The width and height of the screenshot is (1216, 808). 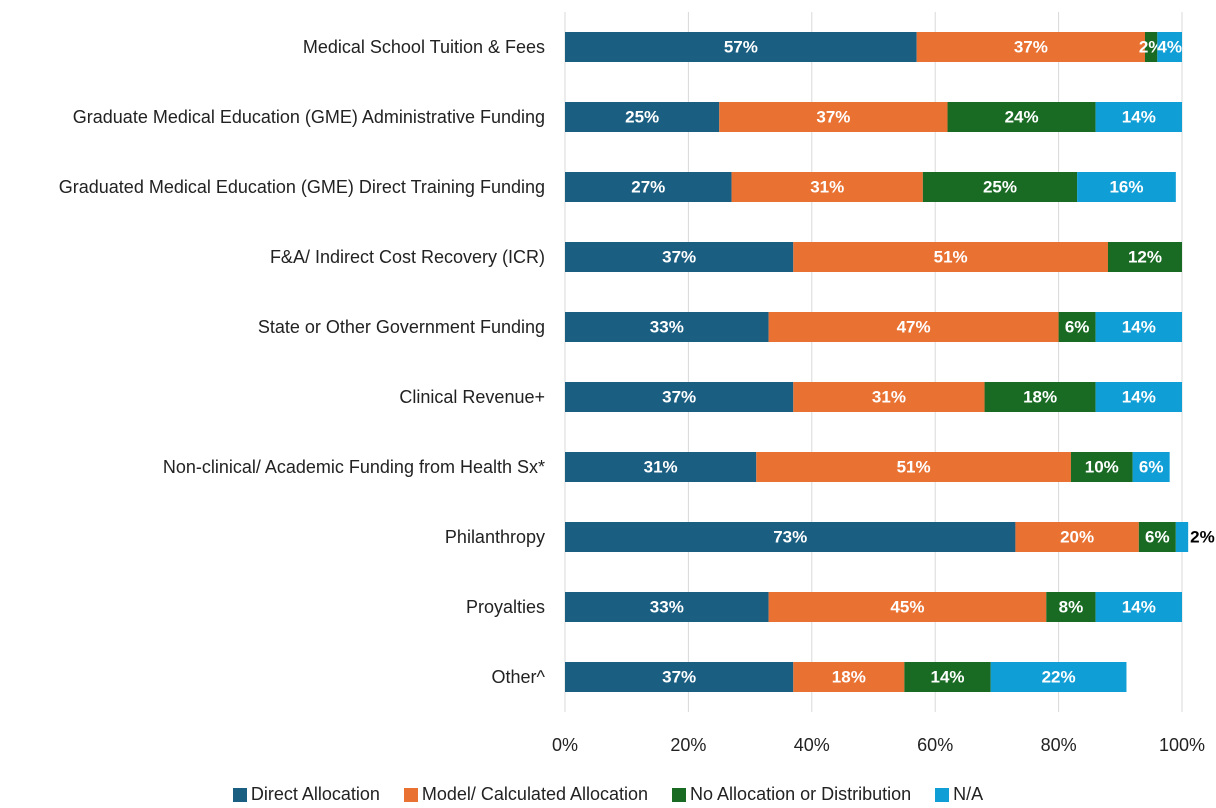 I want to click on legend-item: Model/ Calculated Allocation, so click(x=526, y=794).